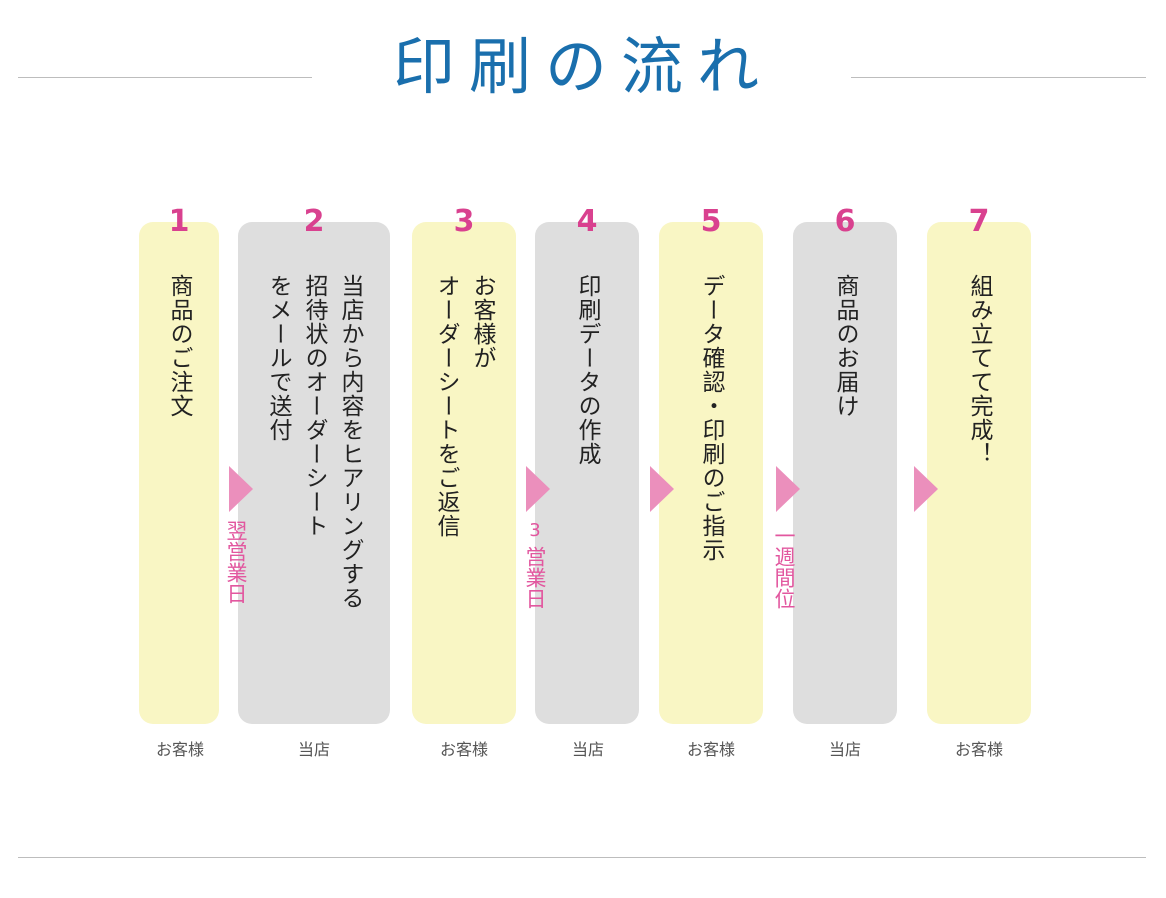  What do you see at coordinates (845, 221) in the screenshot?
I see `step-6-number: 6` at bounding box center [845, 221].